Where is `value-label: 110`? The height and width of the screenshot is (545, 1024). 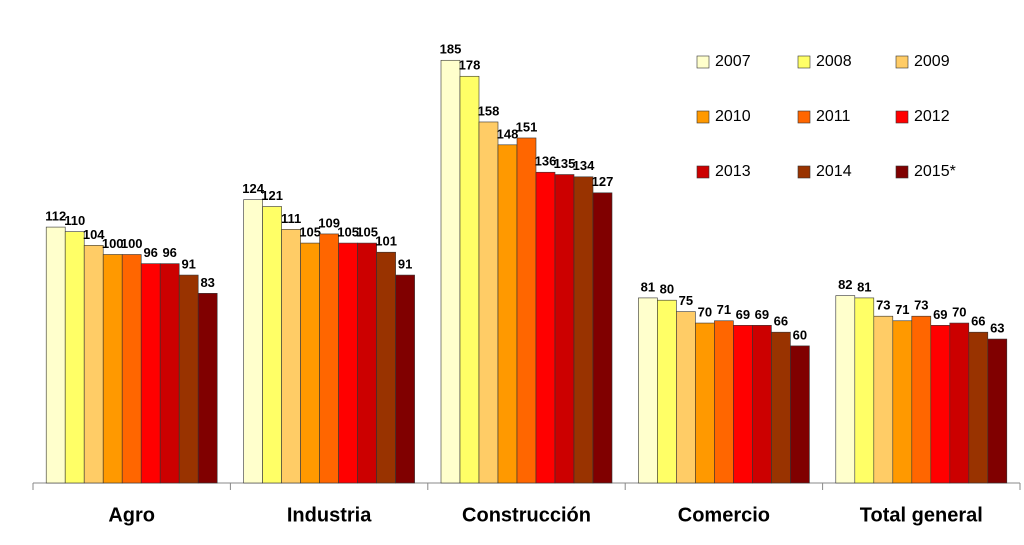
value-label: 110 is located at coordinates (74, 220).